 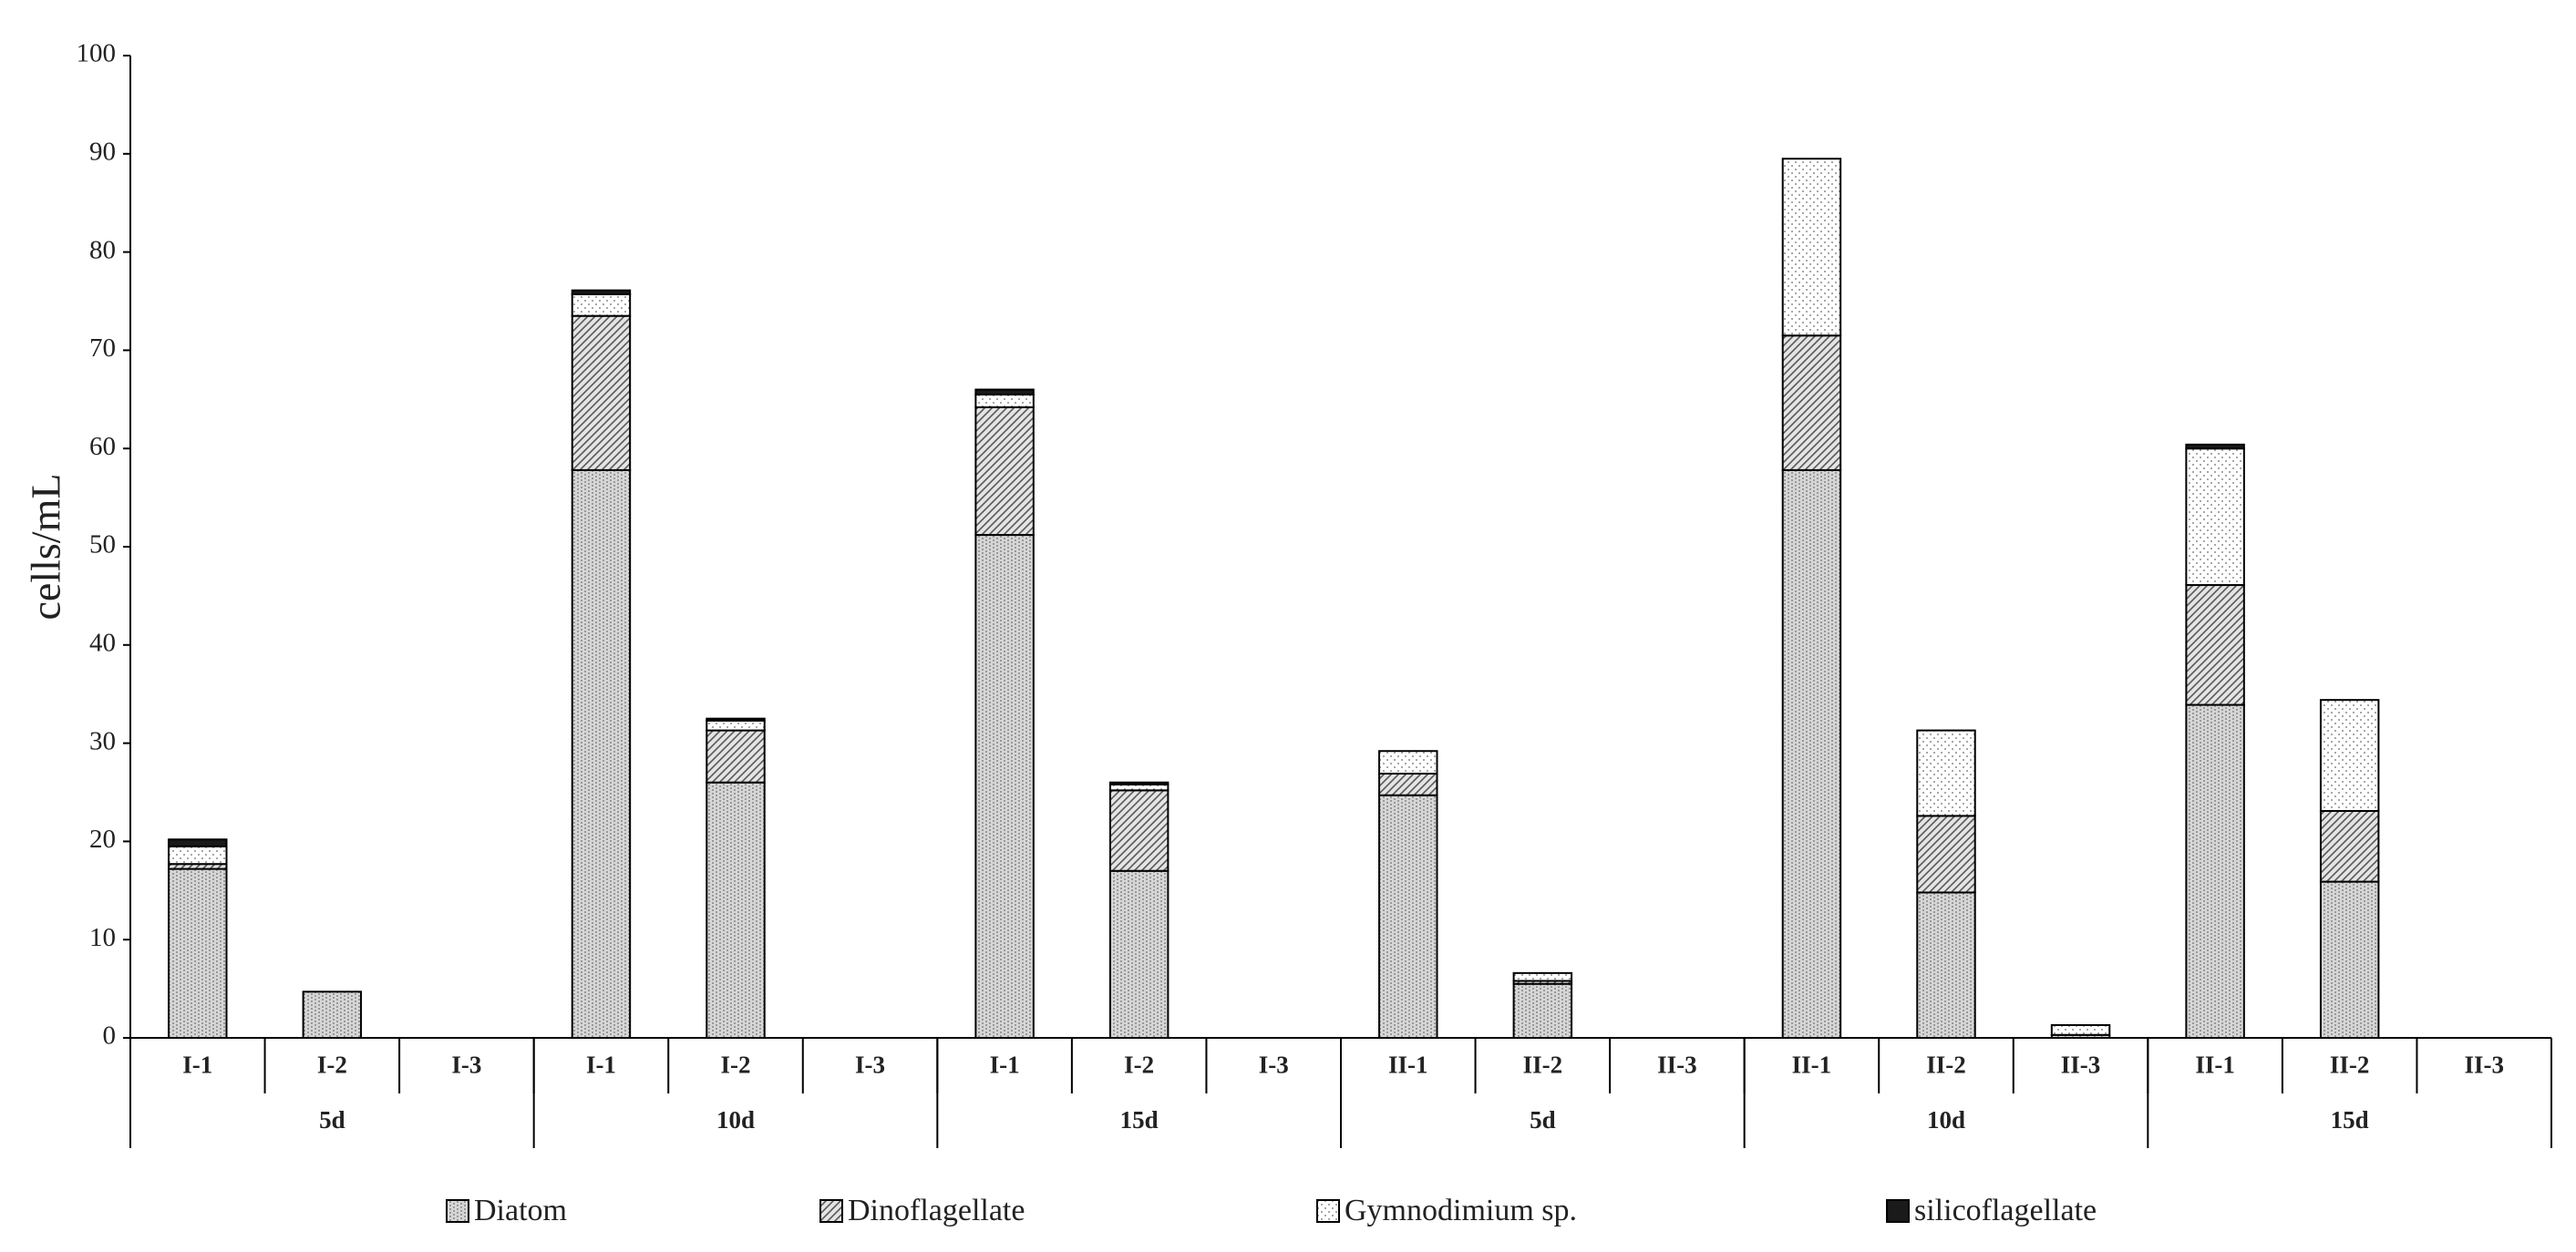 What do you see at coordinates (102, 839) in the screenshot?
I see `y-tick-label: 20` at bounding box center [102, 839].